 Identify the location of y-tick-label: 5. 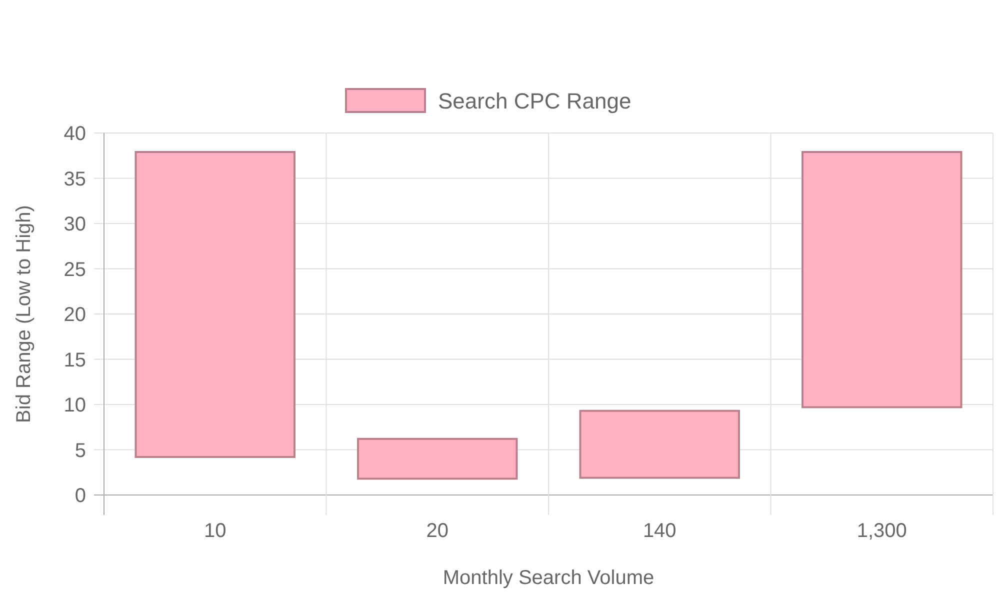
(80, 451).